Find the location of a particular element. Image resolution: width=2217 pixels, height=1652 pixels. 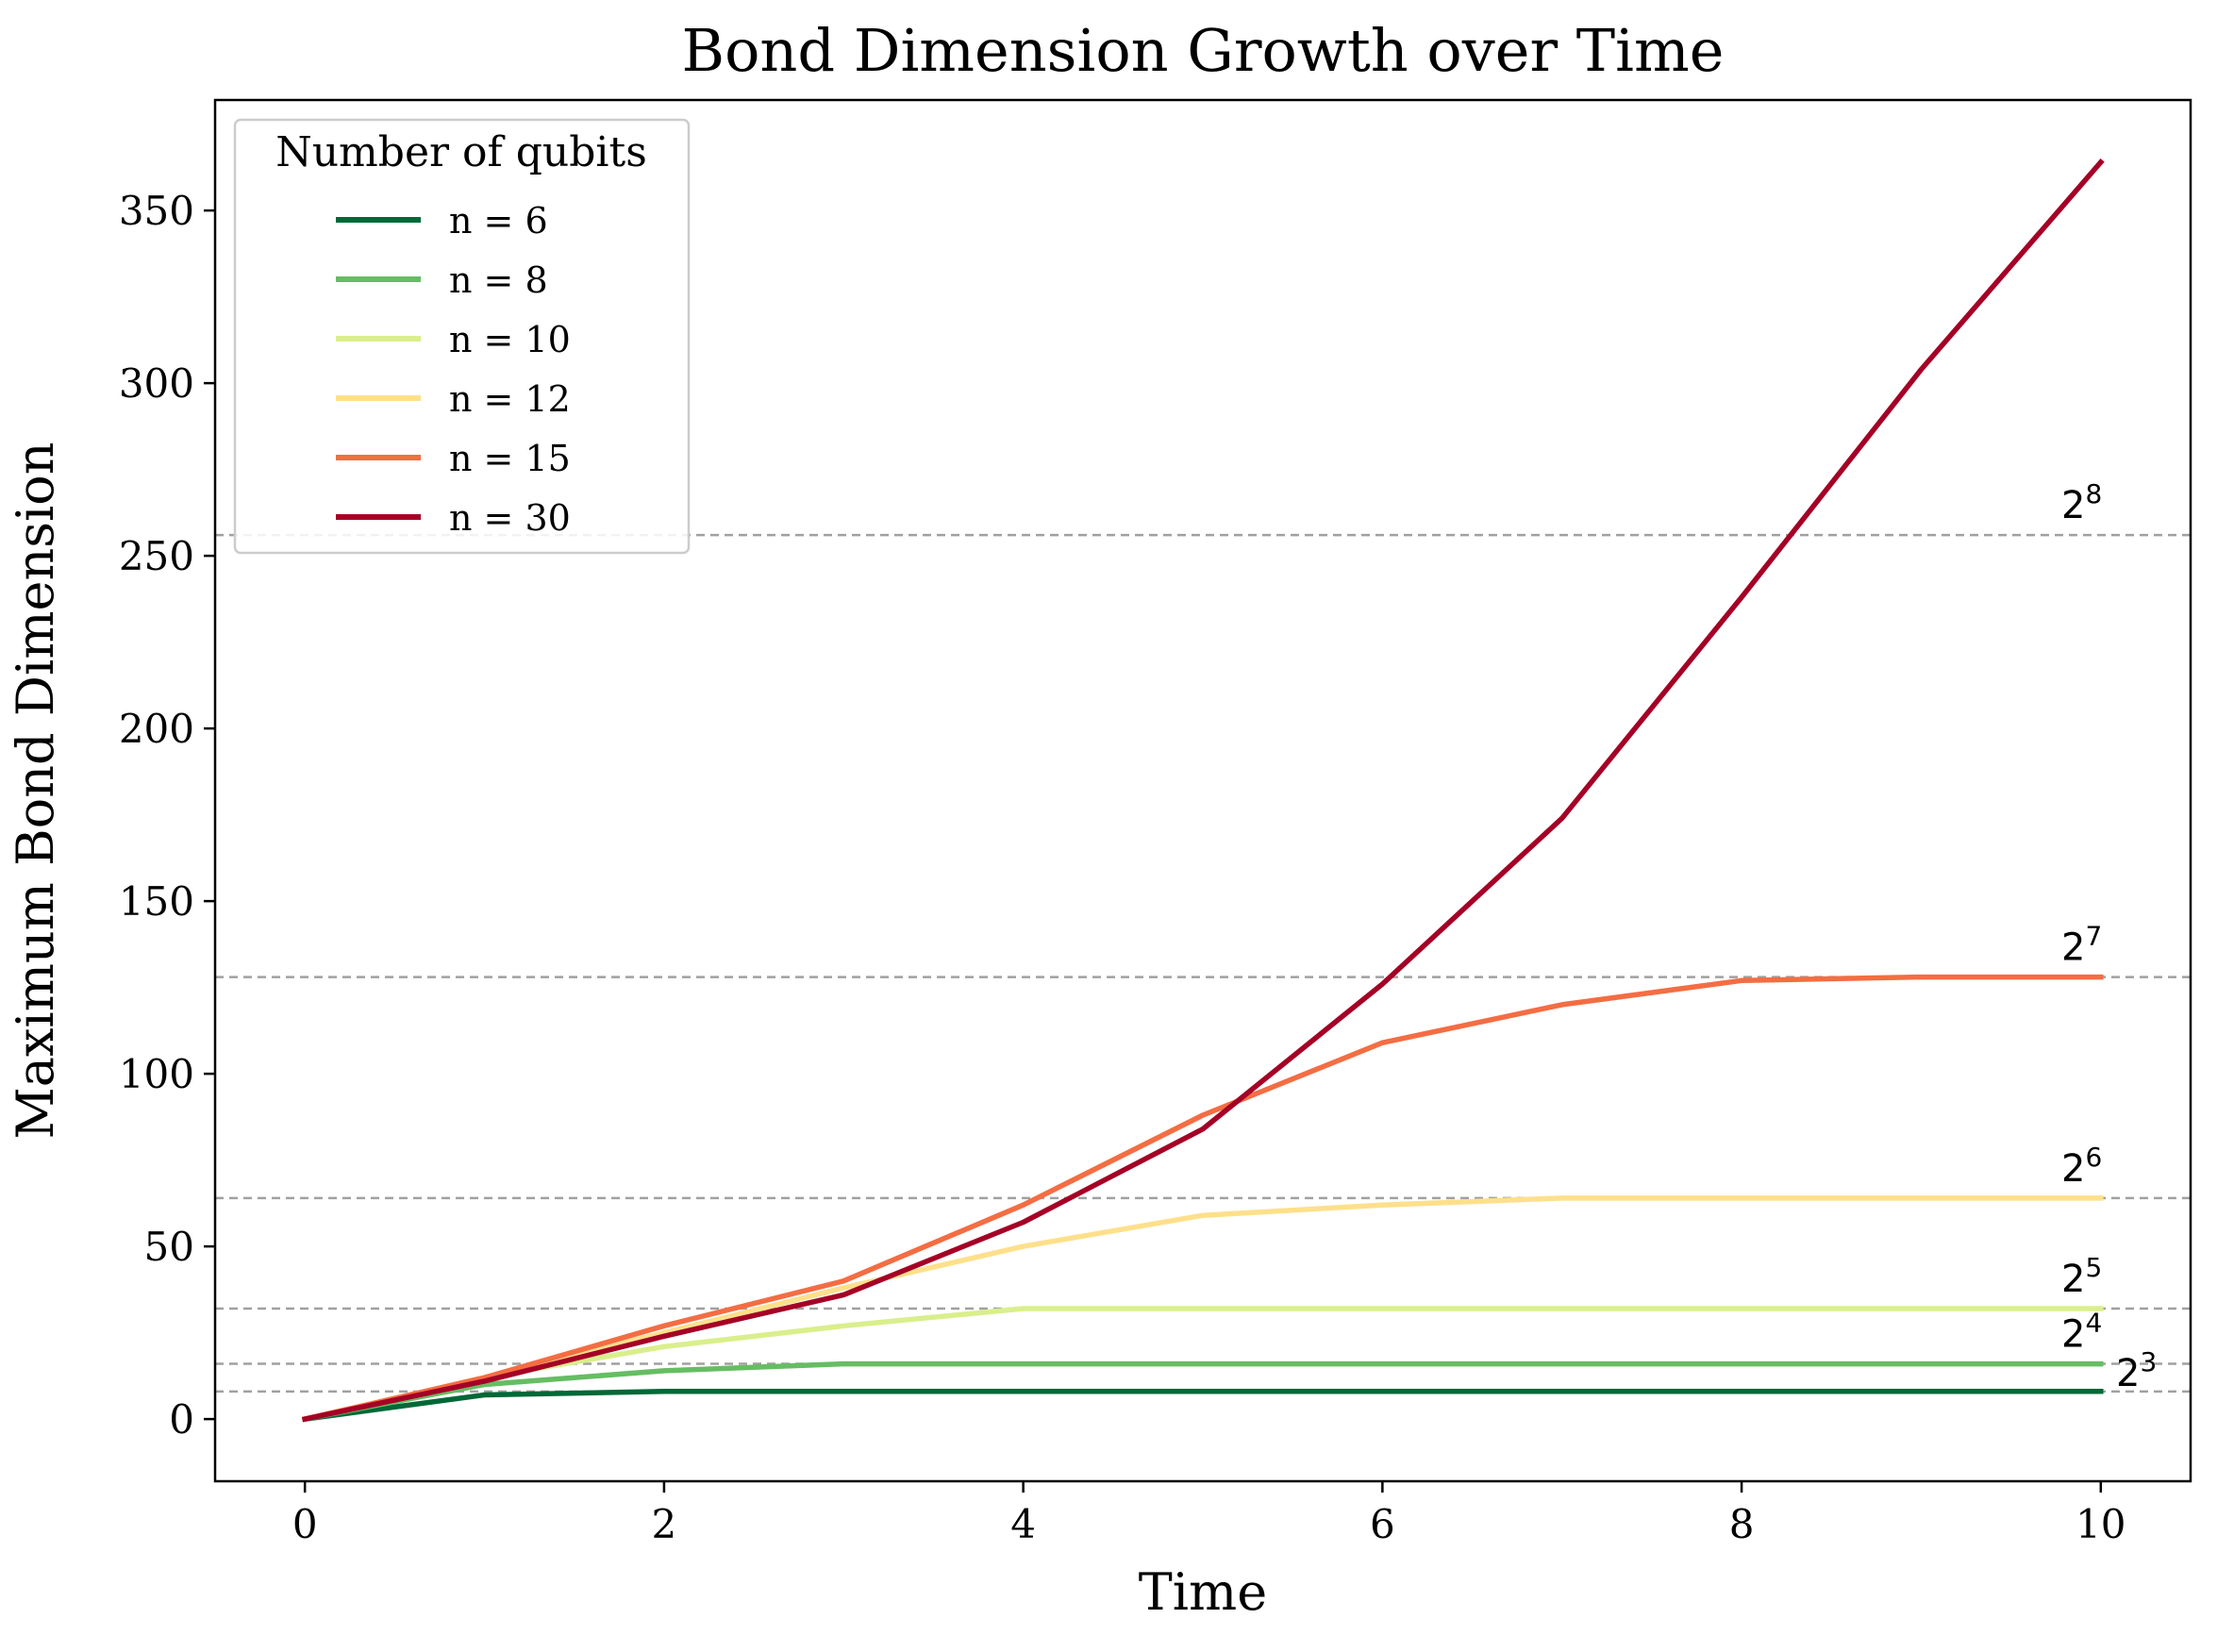

legend-label-n15: n = 15 is located at coordinates (510, 458).